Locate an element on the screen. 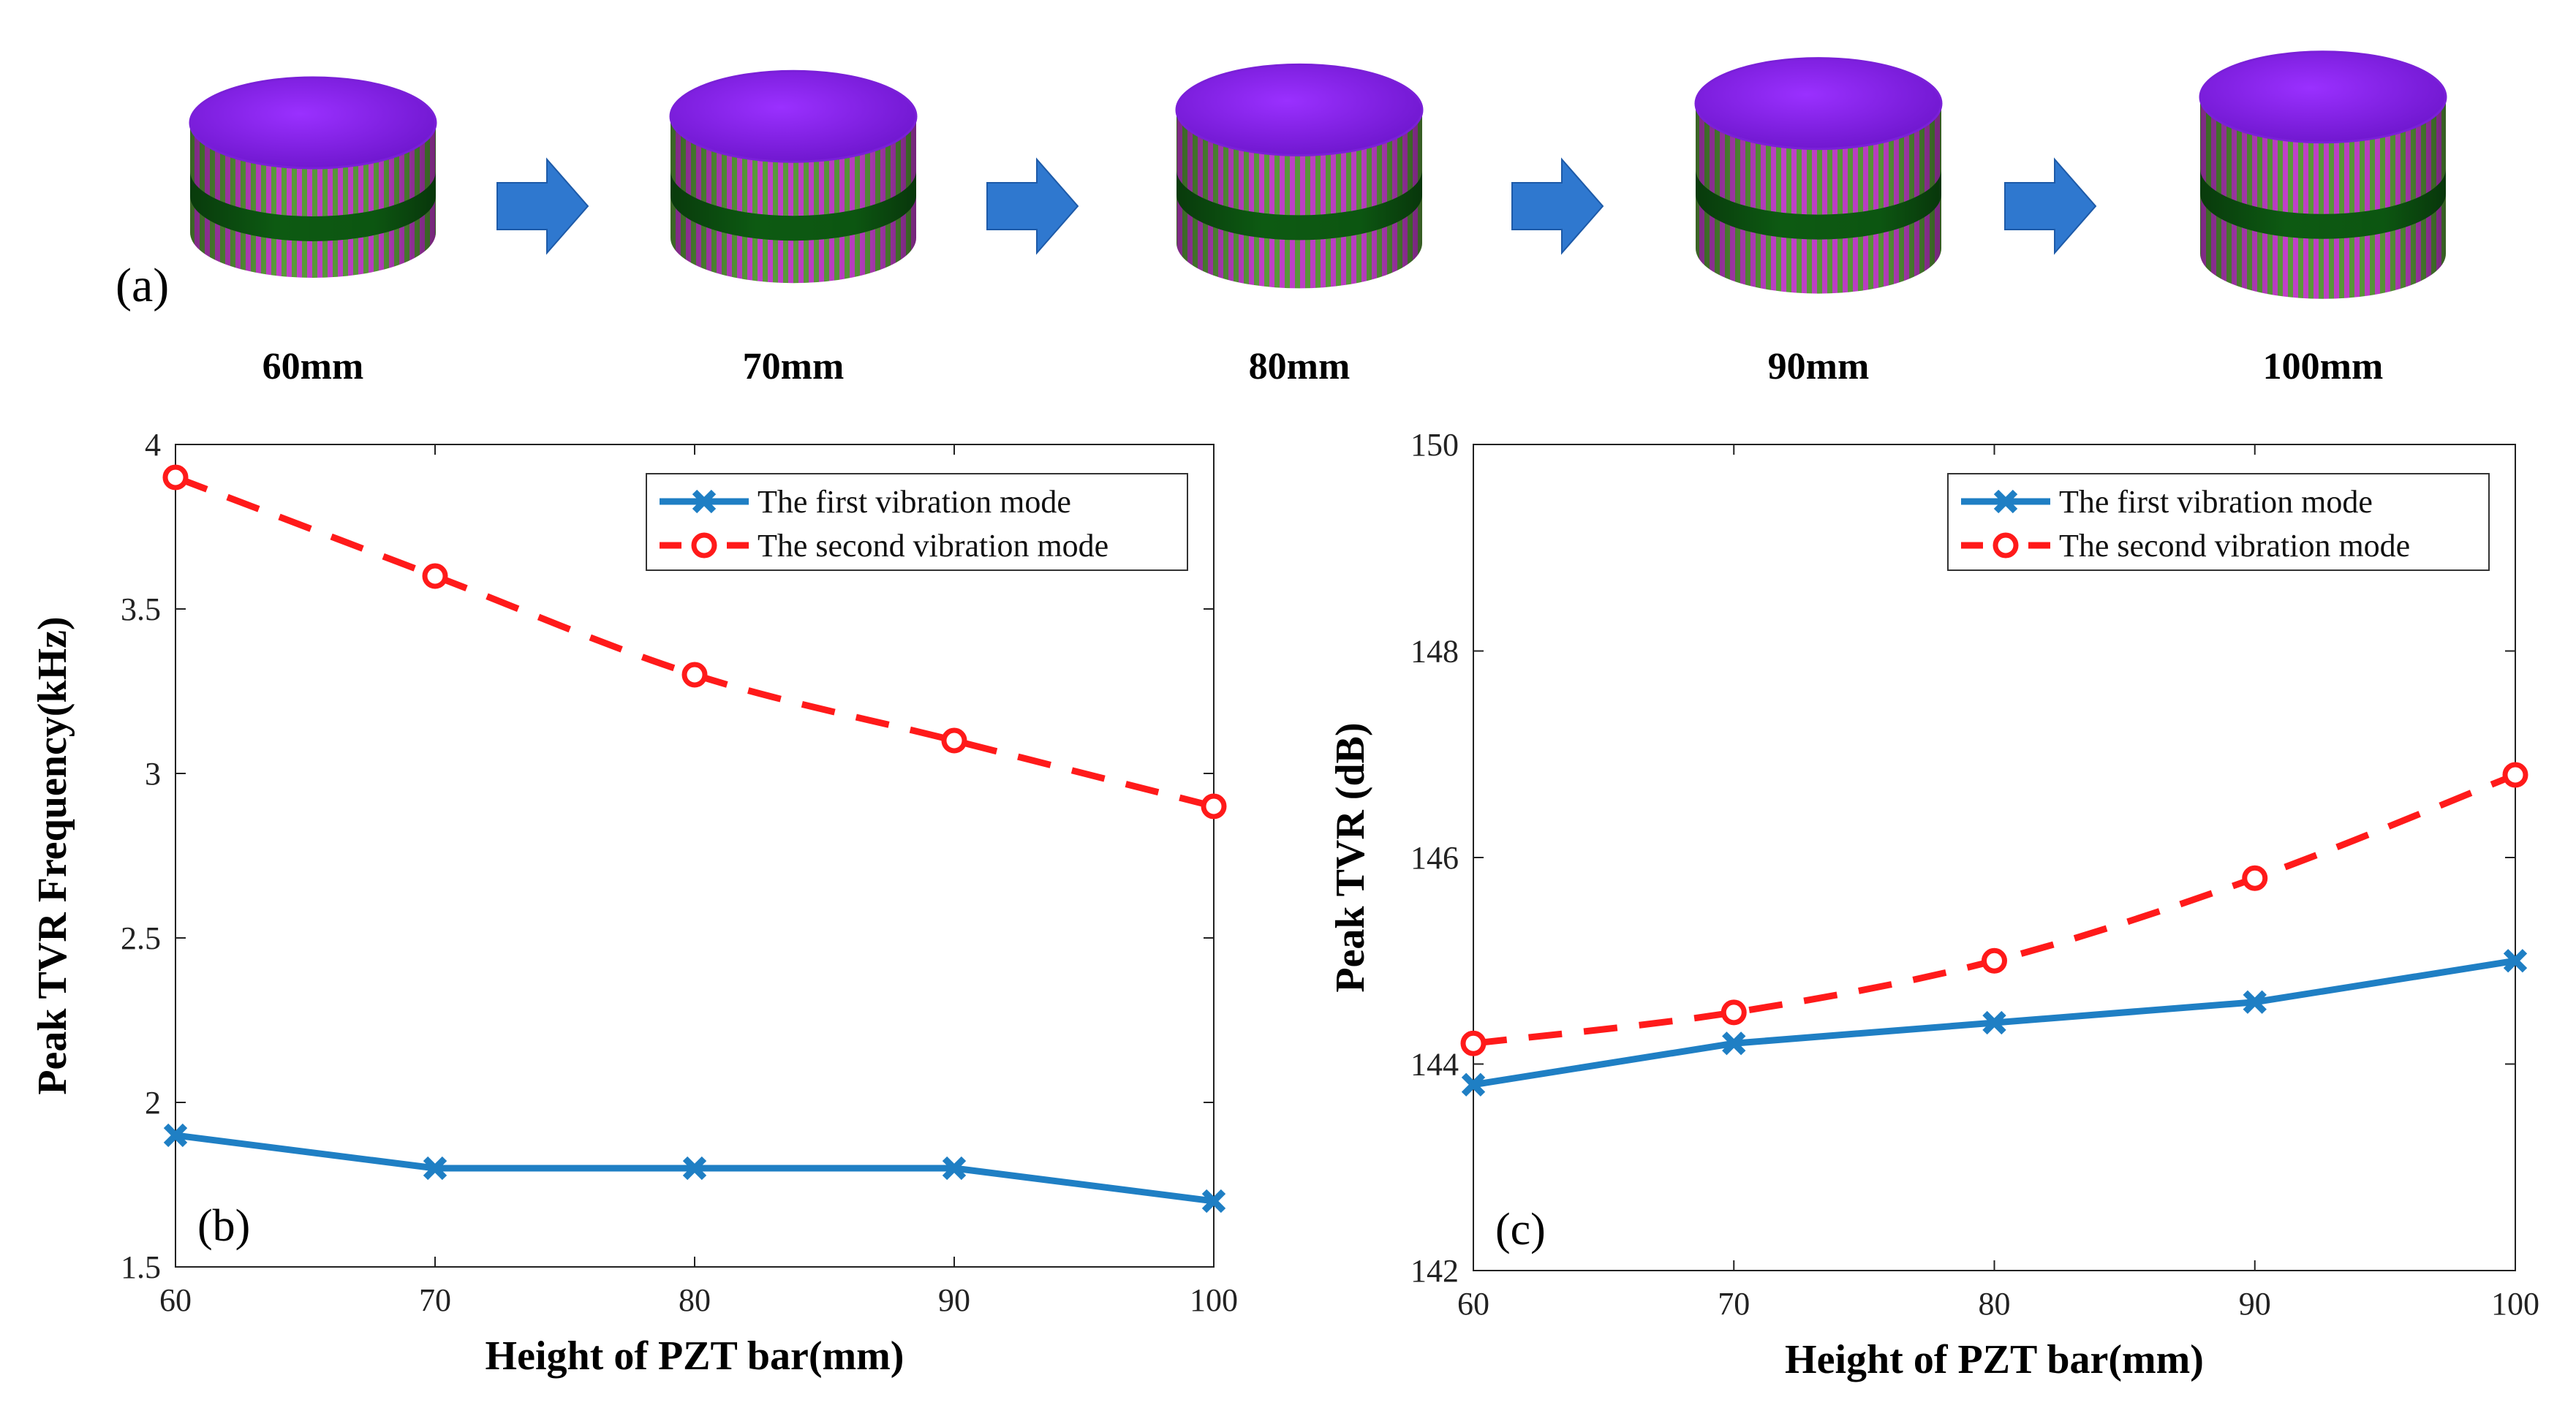 The image size is (2576, 1427). y-tick-label: 150 is located at coordinates (1434, 445).